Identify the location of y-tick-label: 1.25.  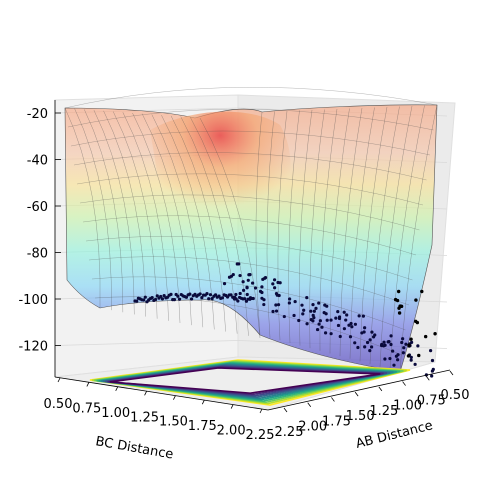
(144, 417).